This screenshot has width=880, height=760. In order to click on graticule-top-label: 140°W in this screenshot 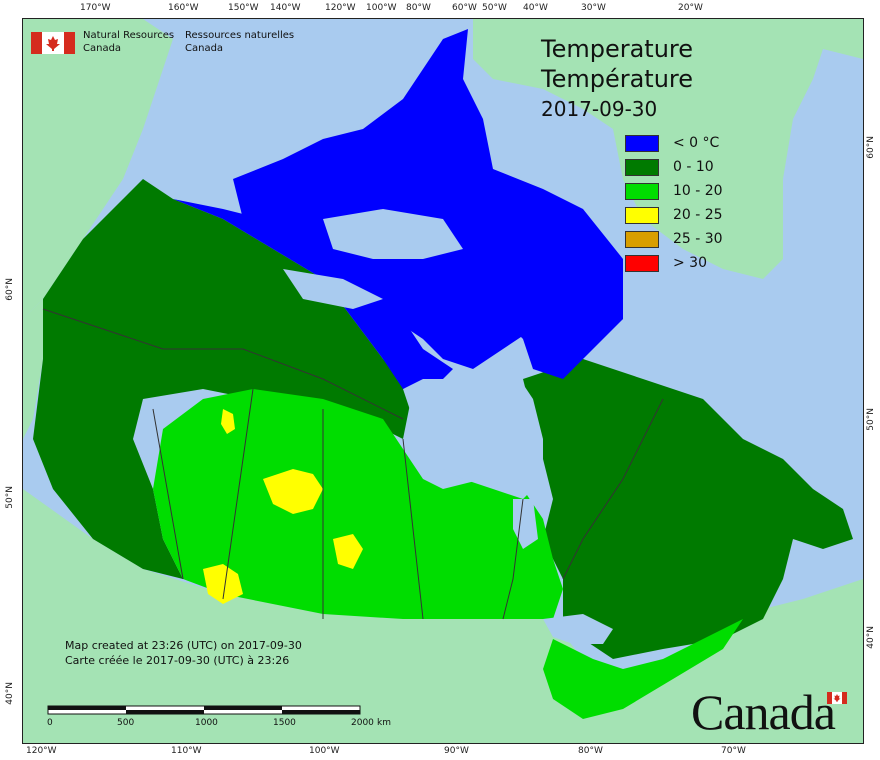, I will do `click(285, 8)`.